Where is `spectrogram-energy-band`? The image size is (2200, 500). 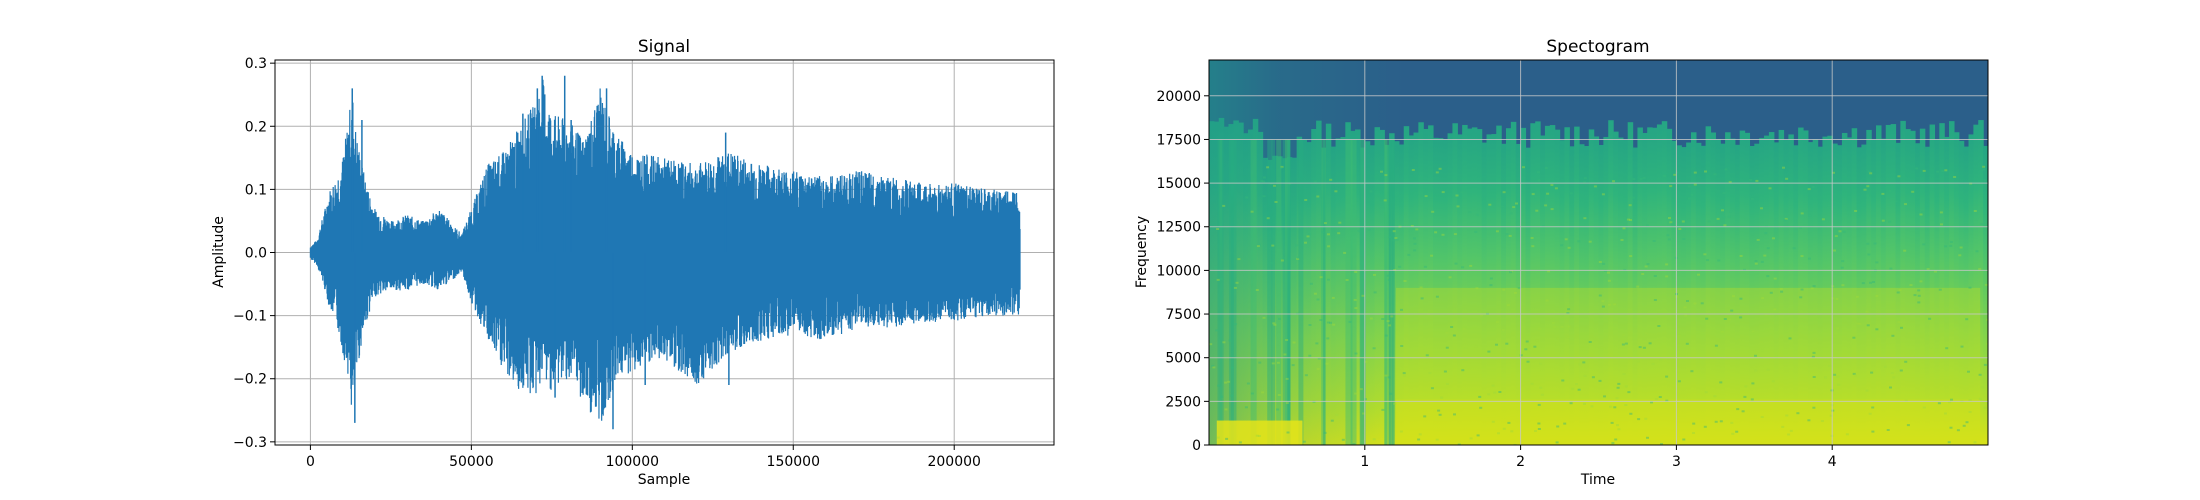 spectrogram-energy-band is located at coordinates (1688, 422).